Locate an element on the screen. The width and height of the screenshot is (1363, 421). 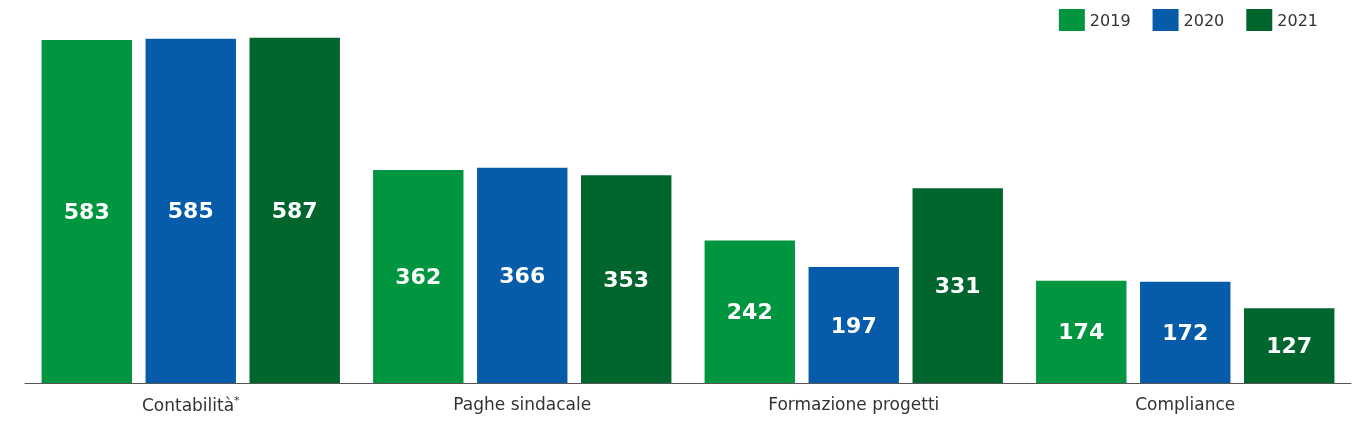
data-label: 583 is located at coordinates (86, 211).